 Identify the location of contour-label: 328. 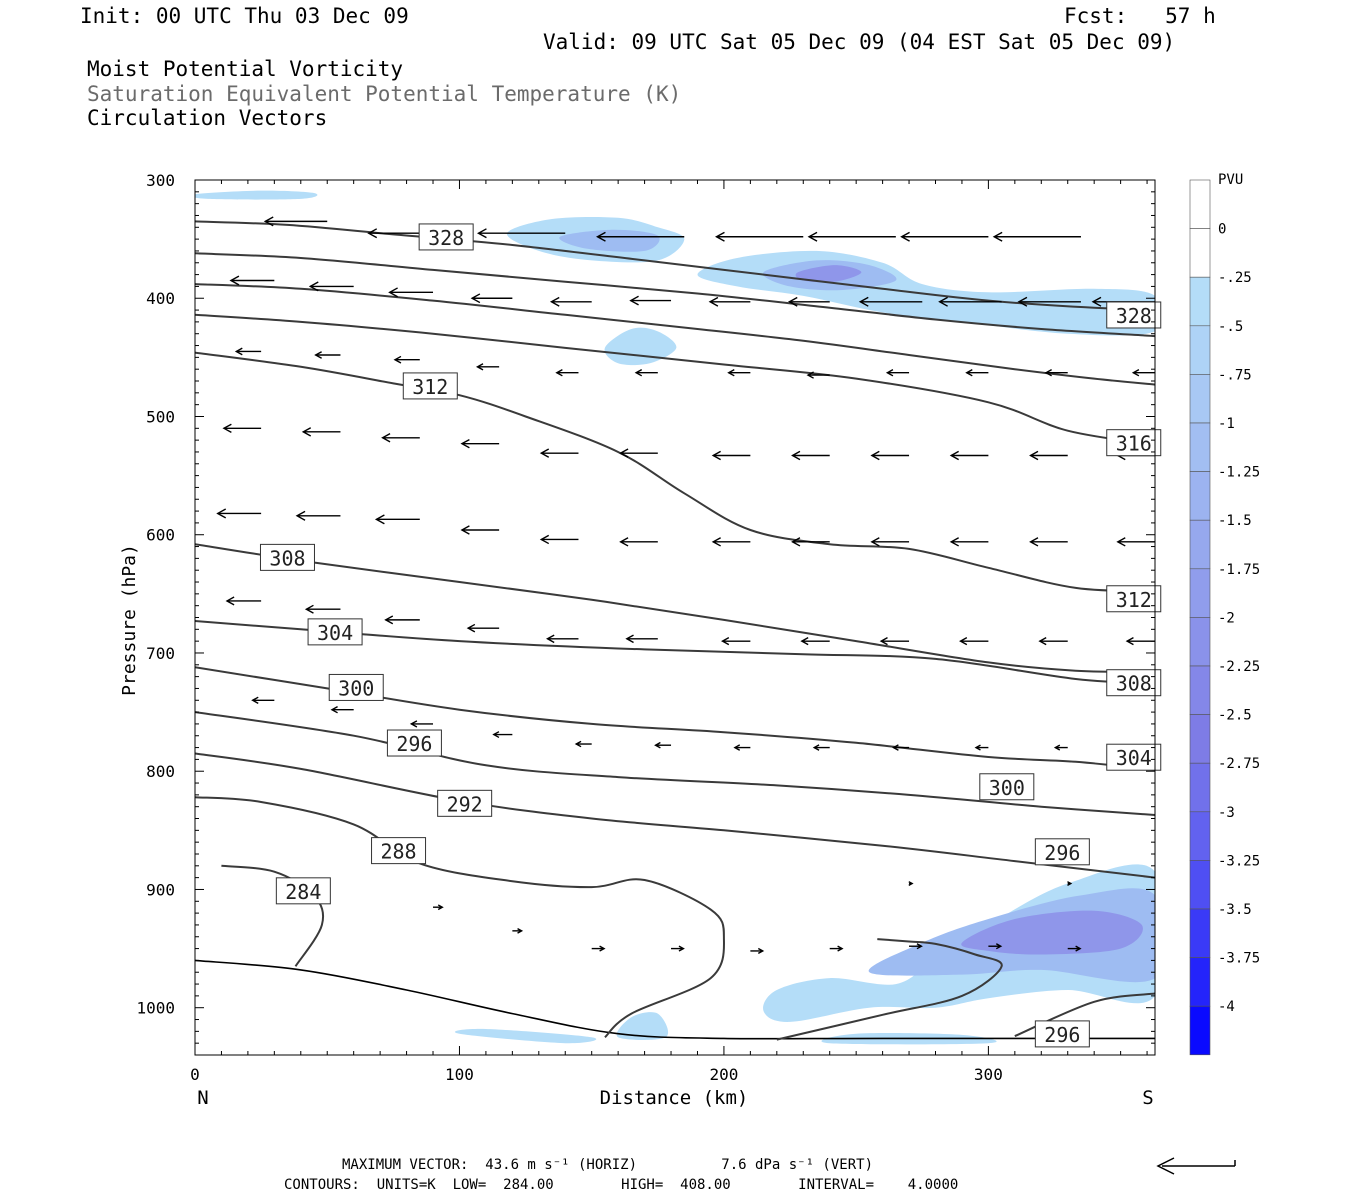
(446, 238).